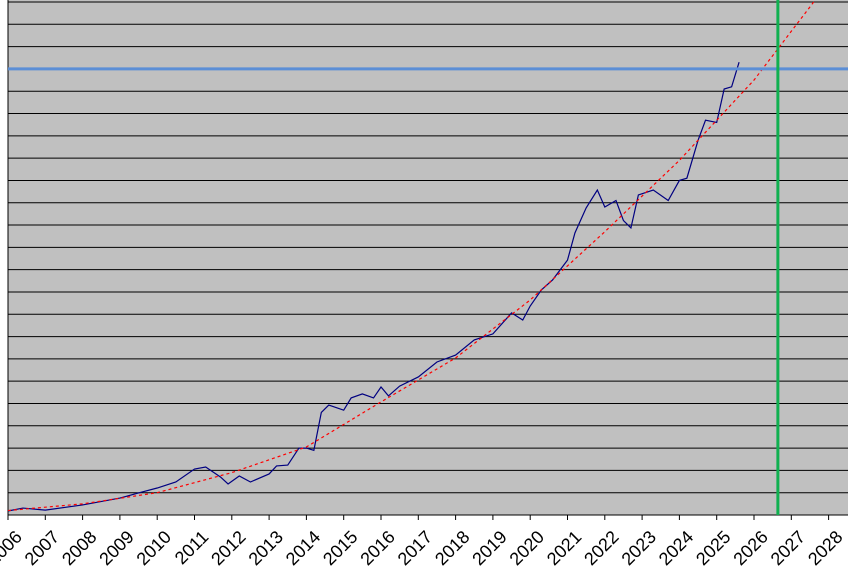  I want to click on x-tick-label: 2023, so click(639, 548).